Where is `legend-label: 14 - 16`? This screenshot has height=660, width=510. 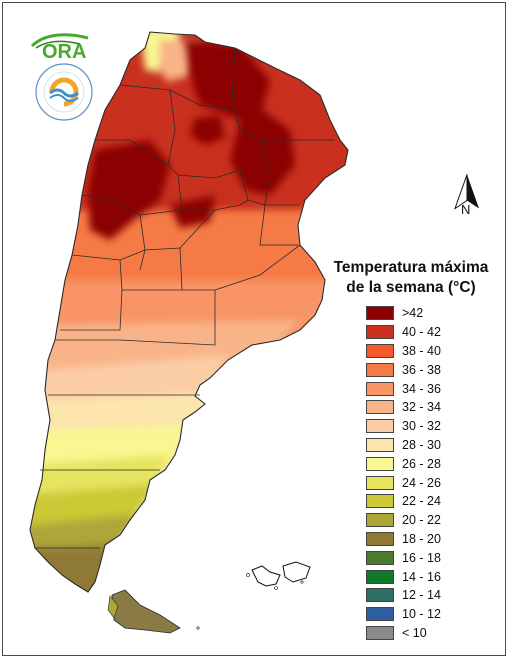
legend-label: 14 - 16 is located at coordinates (421, 576).